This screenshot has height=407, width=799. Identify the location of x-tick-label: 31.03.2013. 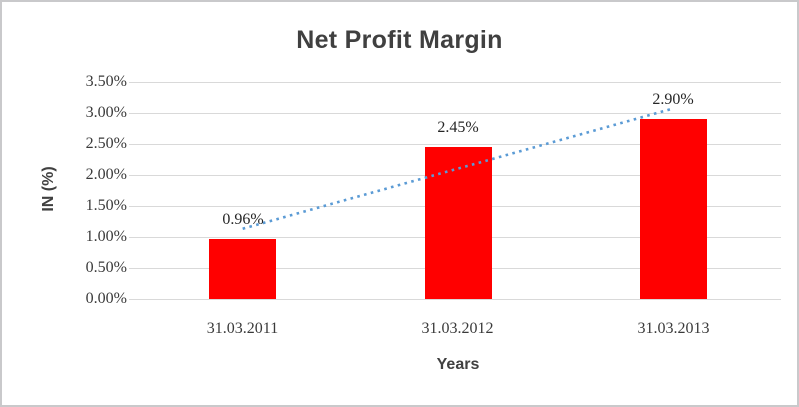
(673, 328).